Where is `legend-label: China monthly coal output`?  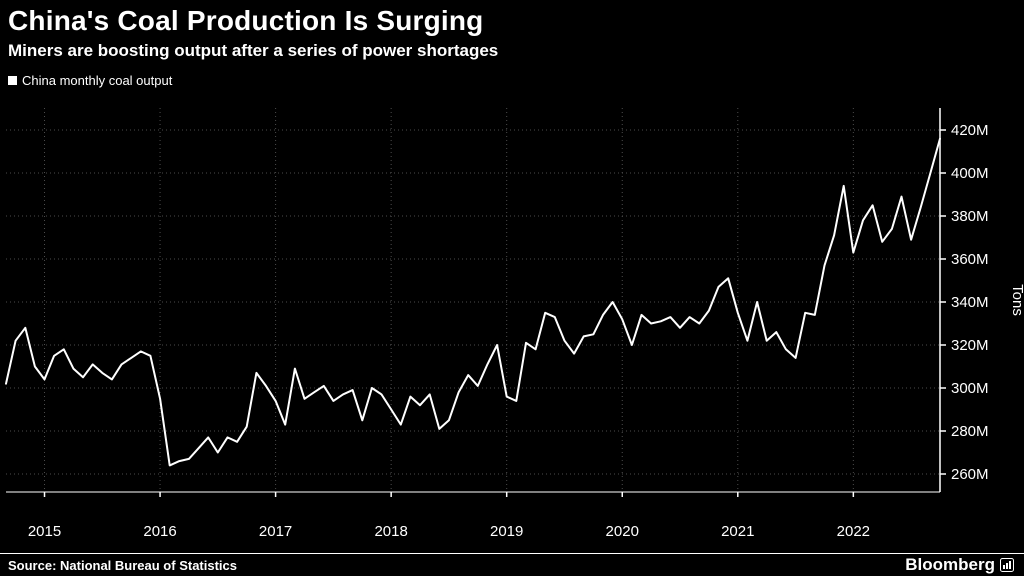
legend-label: China monthly coal output is located at coordinates (97, 81).